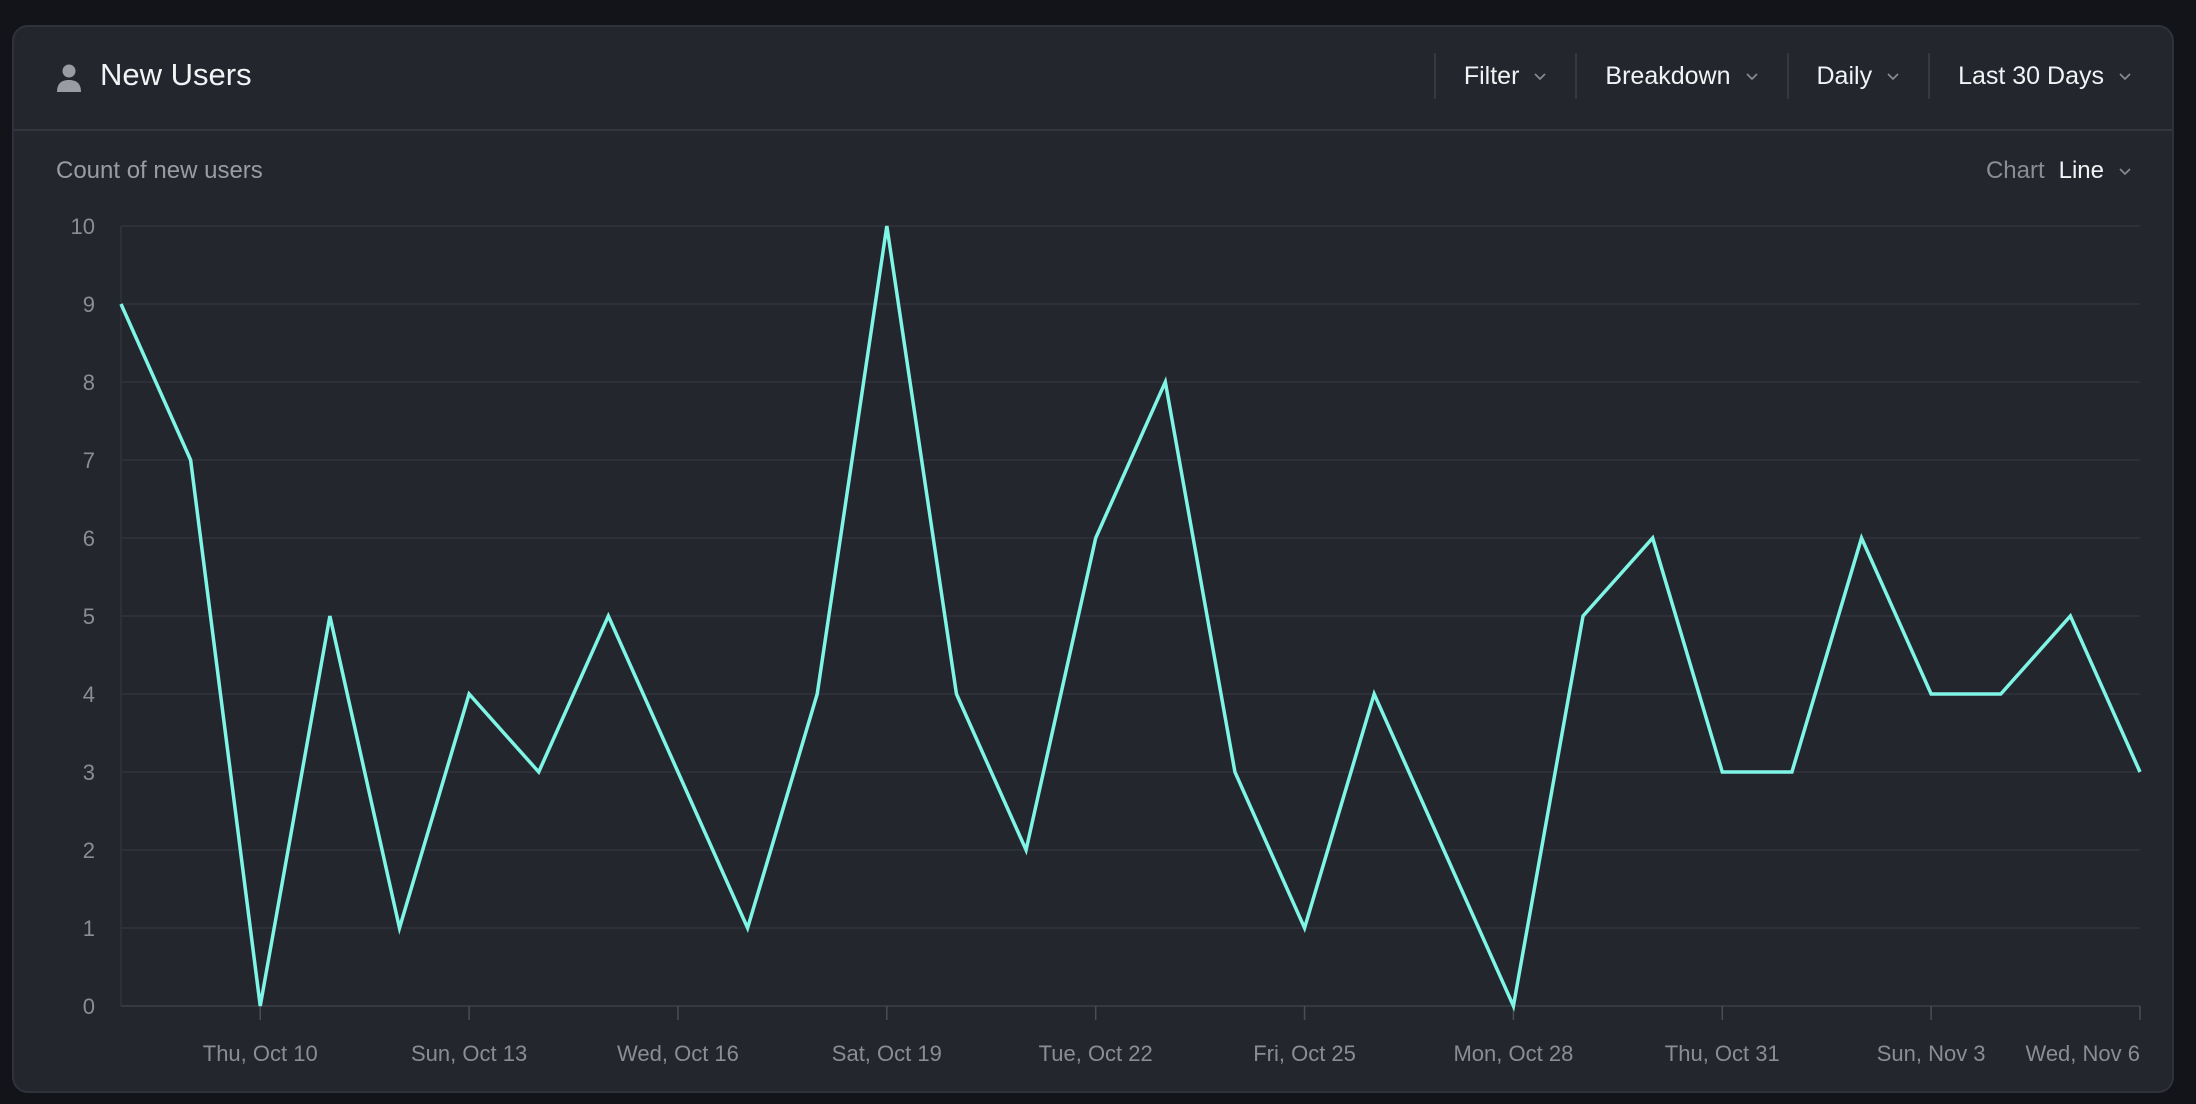 This screenshot has height=1104, width=2196. I want to click on date-range-label: Last 30 Days, so click(2031, 75).